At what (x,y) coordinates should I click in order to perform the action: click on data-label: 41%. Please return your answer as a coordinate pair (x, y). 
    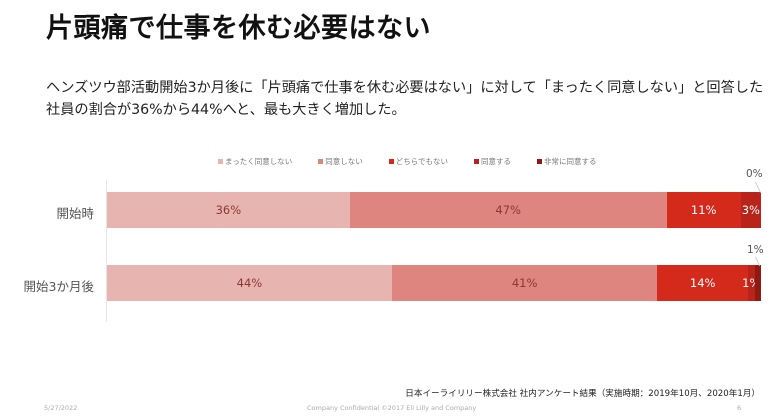
    Looking at the image, I should click on (524, 283).